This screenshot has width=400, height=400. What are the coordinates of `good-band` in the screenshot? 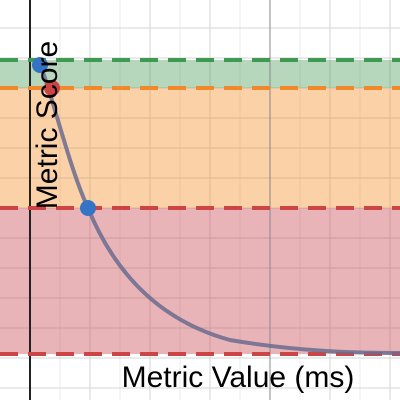 It's located at (200, 74).